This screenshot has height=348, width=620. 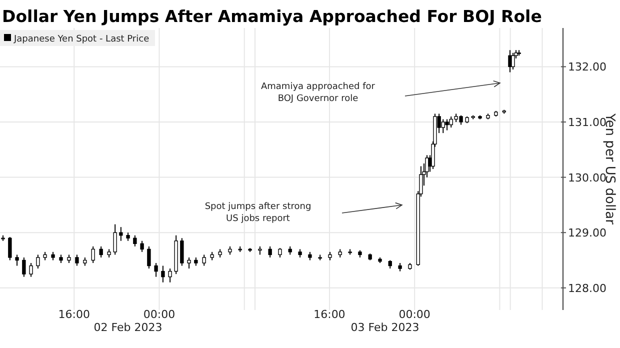 I want to click on y-tick-label: 129.00, so click(x=587, y=233).